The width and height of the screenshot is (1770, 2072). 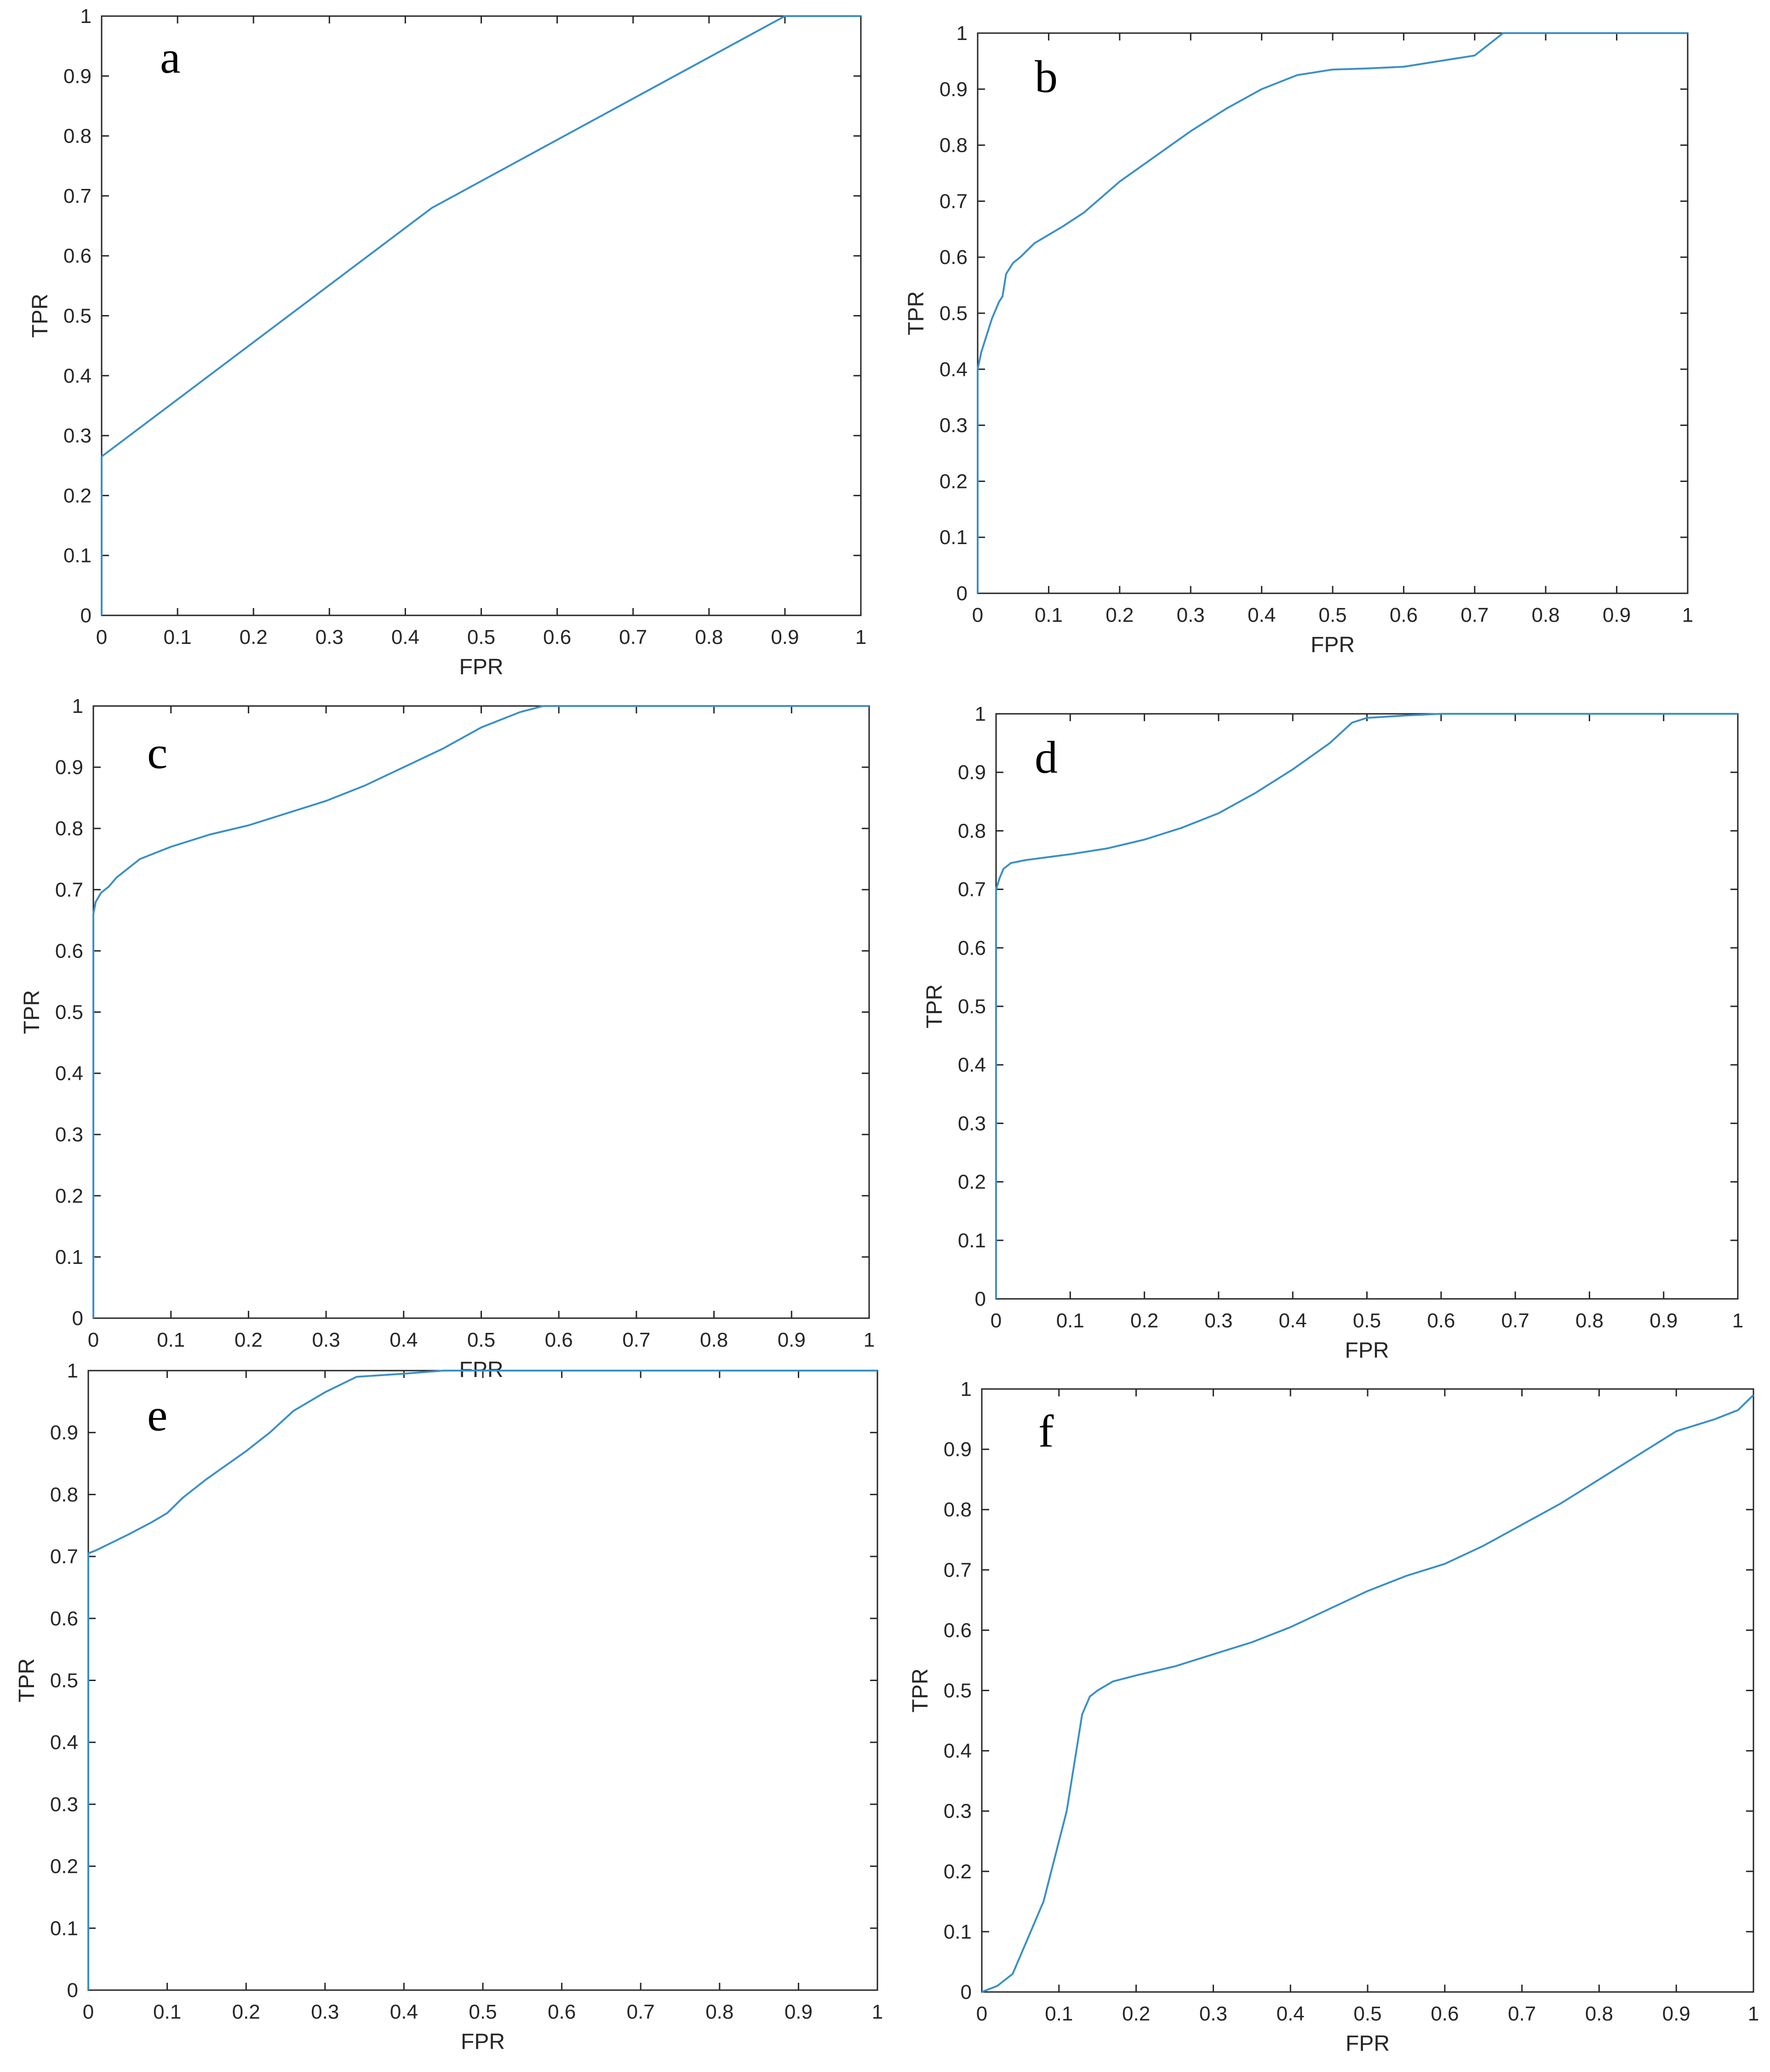 I want to click on panel-d-ytick-label: 0.7, so click(x=972, y=889).